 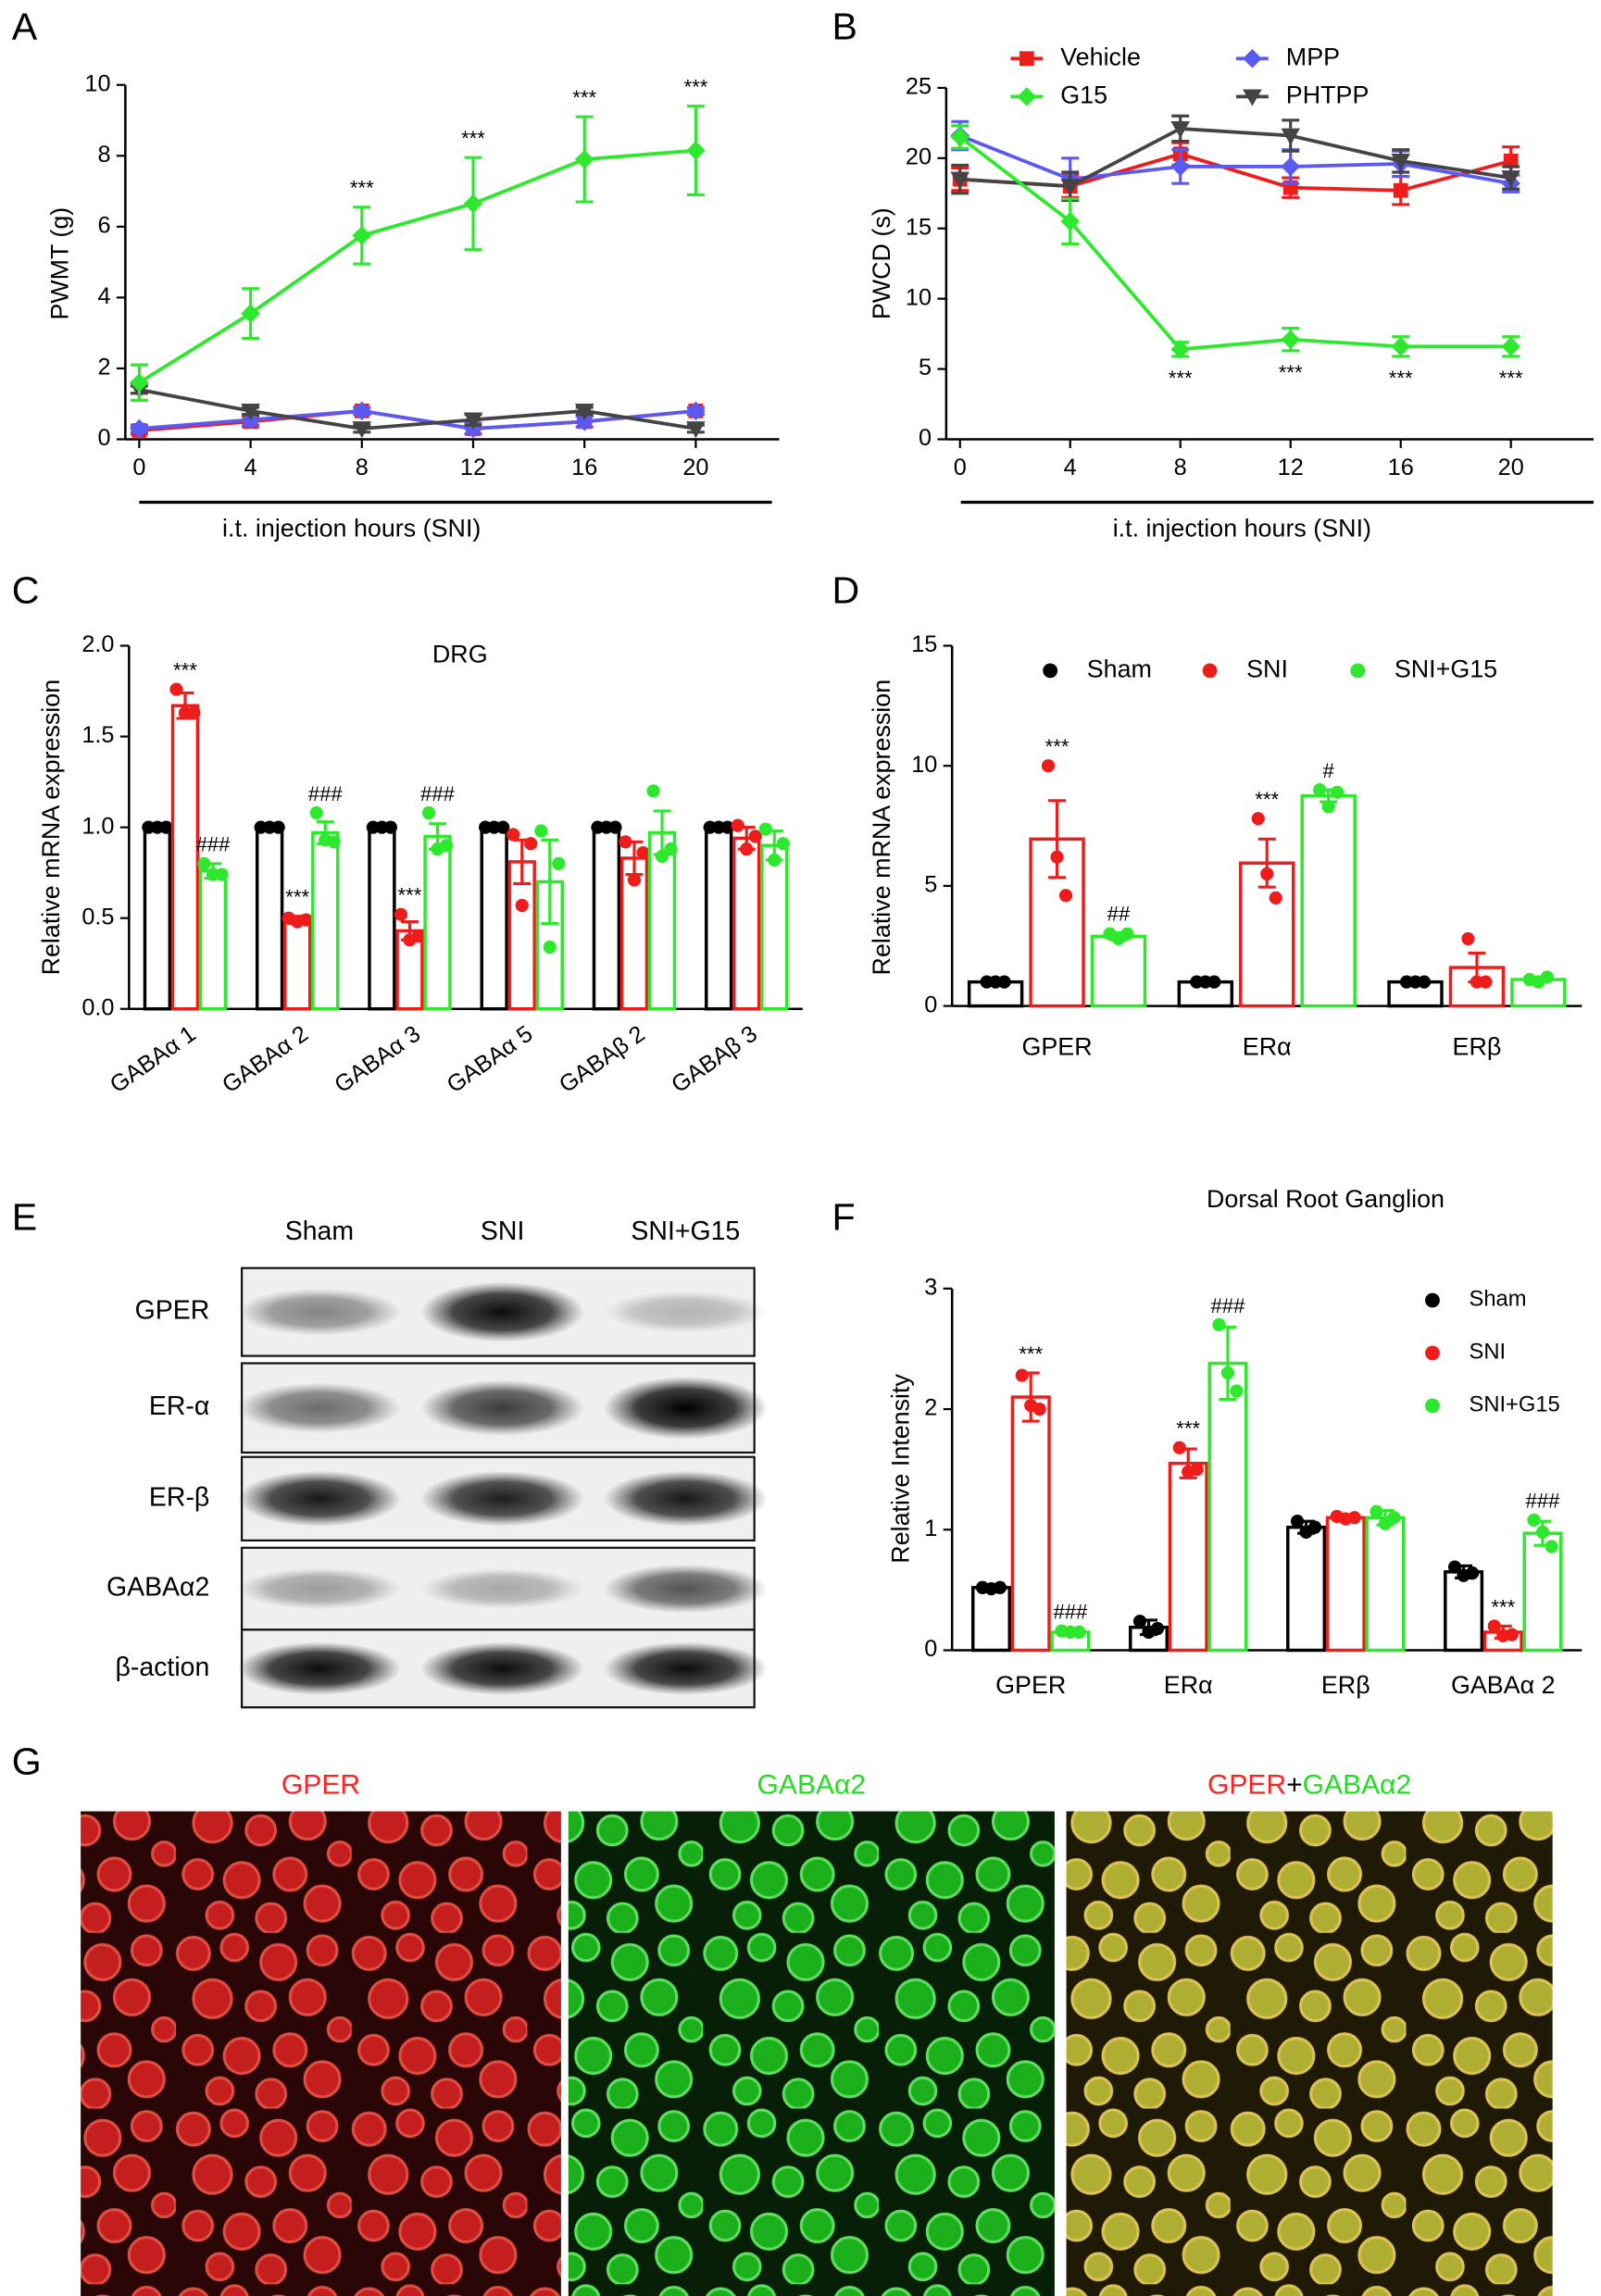 I want to click on legend-label: Sham, so click(x=1120, y=668).